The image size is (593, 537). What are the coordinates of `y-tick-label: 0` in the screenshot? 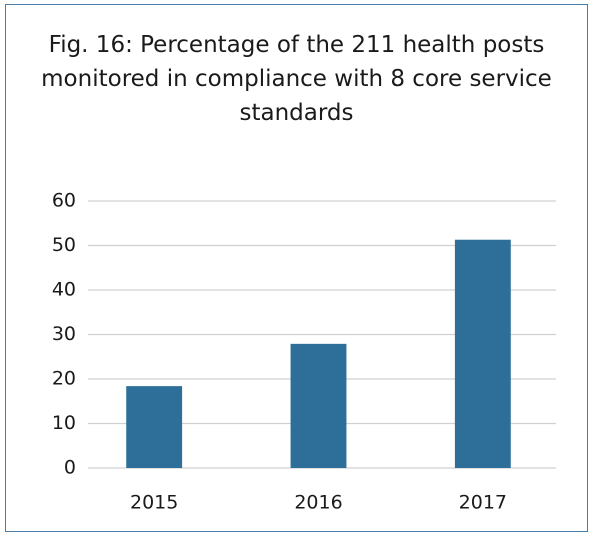 It's located at (70, 468).